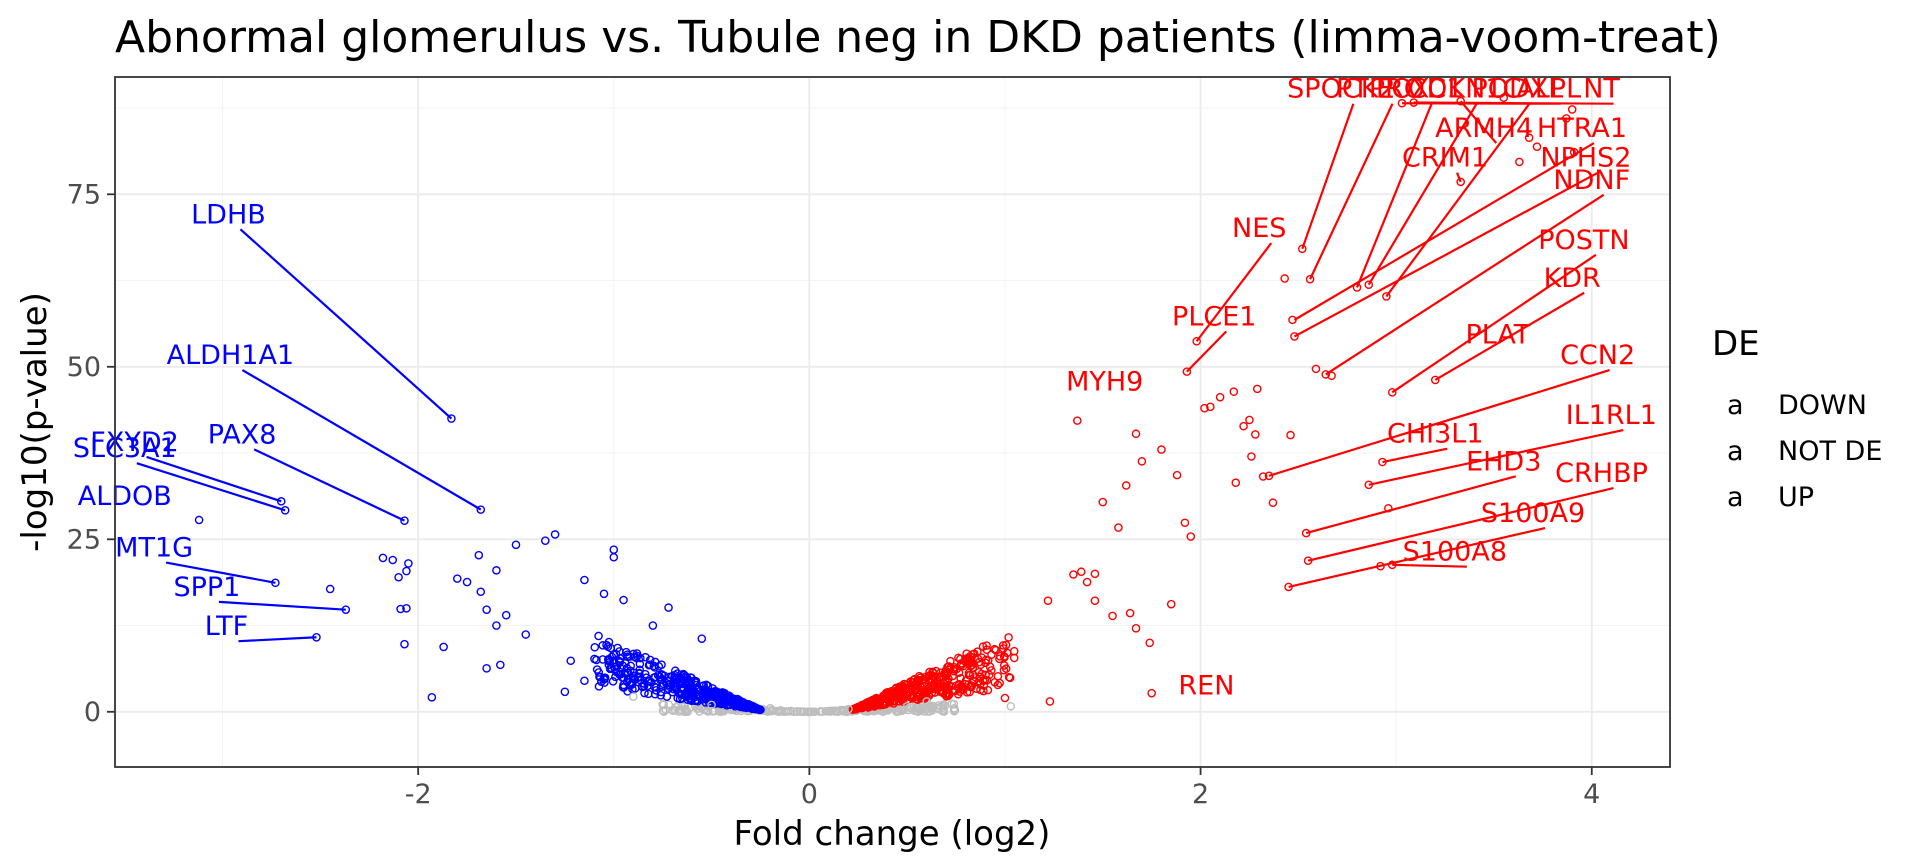 The height and width of the screenshot is (865, 1920). What do you see at coordinates (1736, 344) in the screenshot?
I see `legend-title: DE` at bounding box center [1736, 344].